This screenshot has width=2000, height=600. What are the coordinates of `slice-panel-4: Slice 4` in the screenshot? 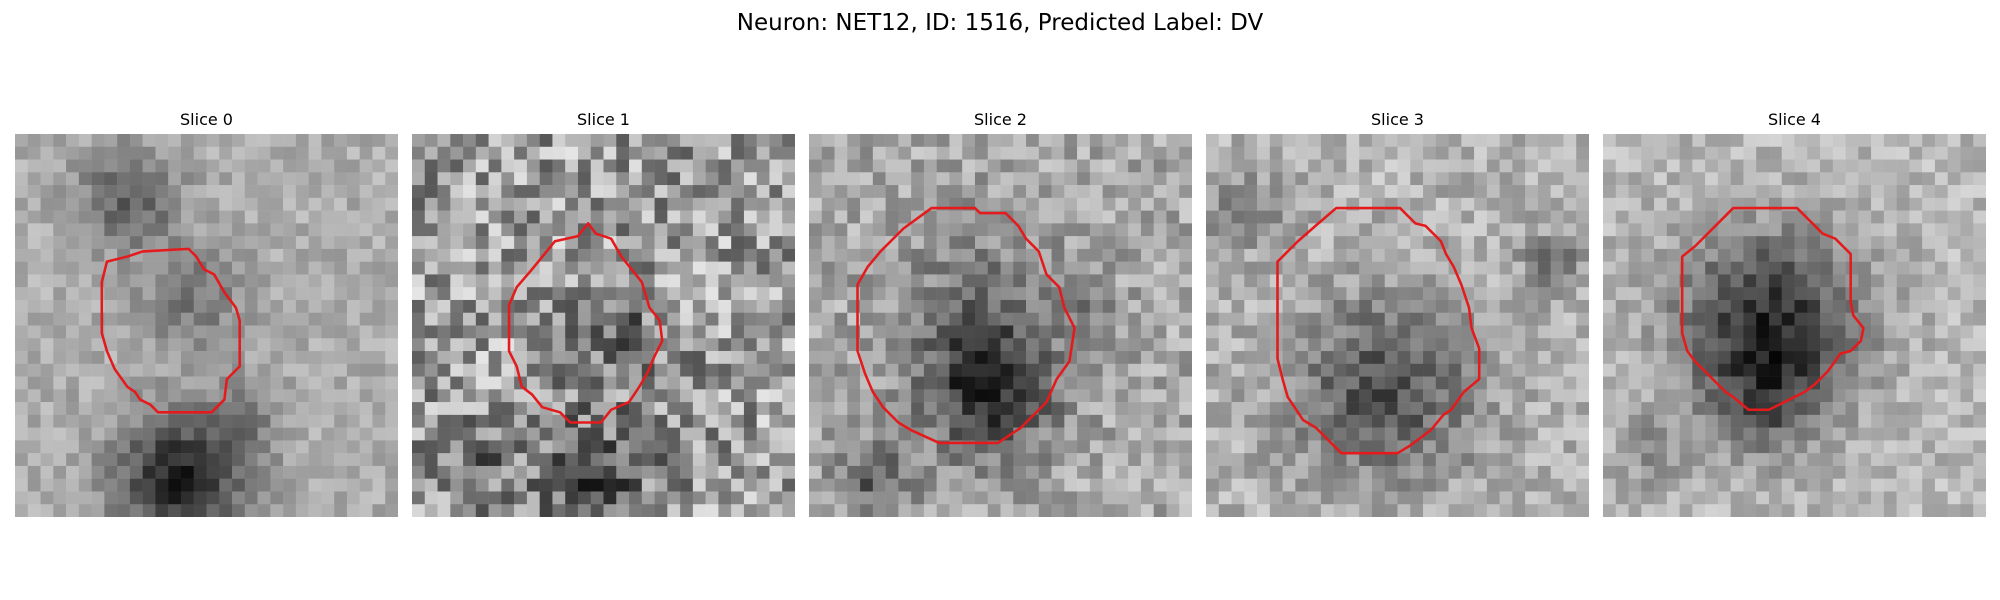 It's located at (1794, 312).